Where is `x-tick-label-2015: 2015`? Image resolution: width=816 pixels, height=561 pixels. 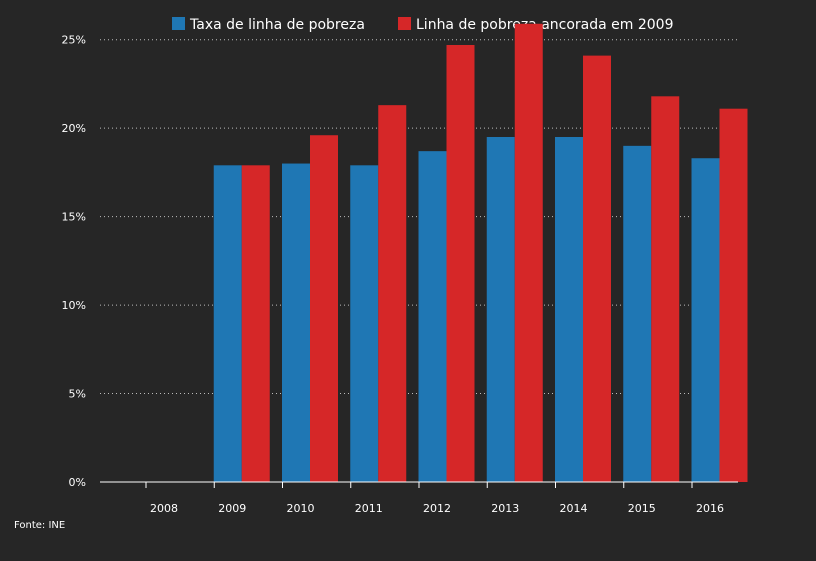
x-tick-label-2015: 2015 is located at coordinates (642, 508).